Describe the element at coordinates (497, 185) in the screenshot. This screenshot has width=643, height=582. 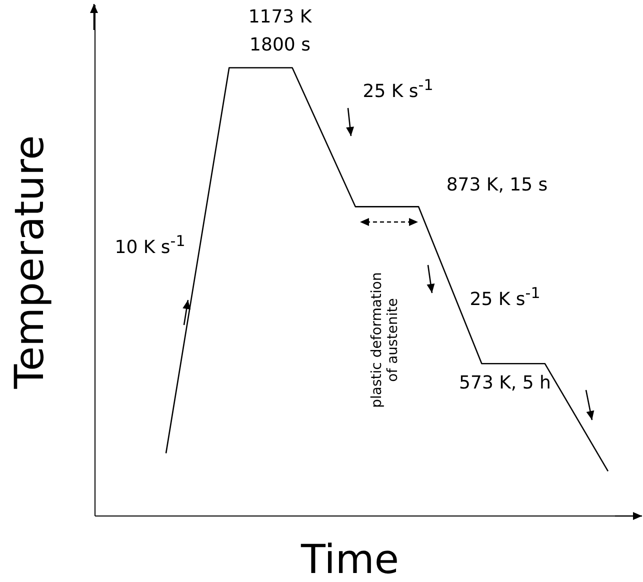
I see `annotation: 873 K, 15 s` at that location.